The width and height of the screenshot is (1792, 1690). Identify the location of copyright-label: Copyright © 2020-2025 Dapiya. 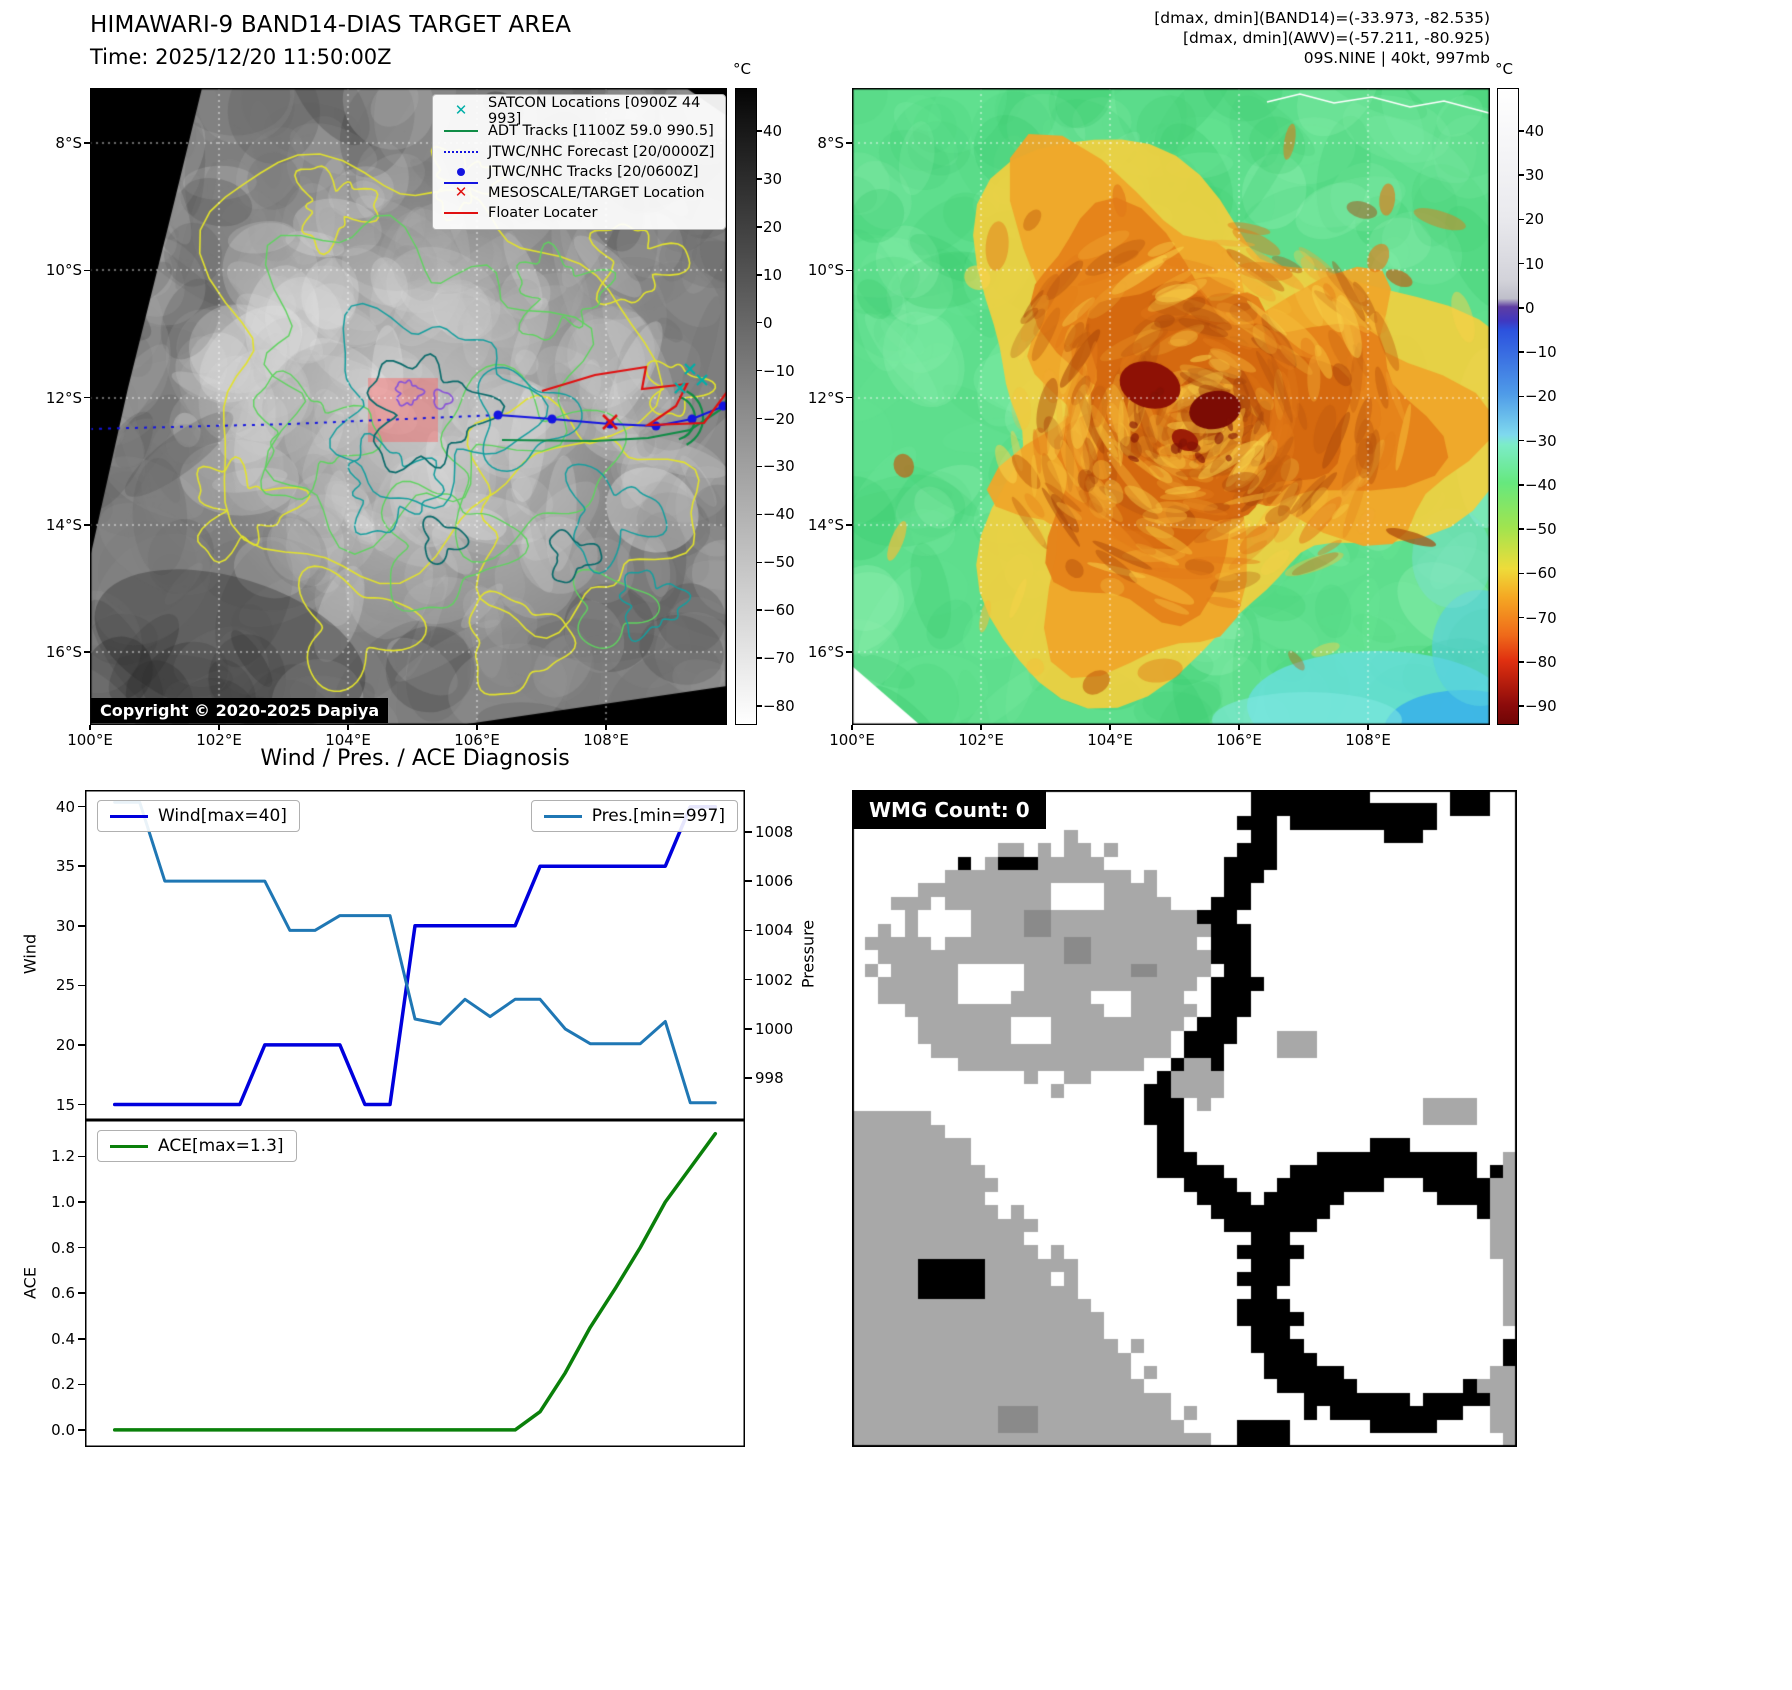
(240, 710).